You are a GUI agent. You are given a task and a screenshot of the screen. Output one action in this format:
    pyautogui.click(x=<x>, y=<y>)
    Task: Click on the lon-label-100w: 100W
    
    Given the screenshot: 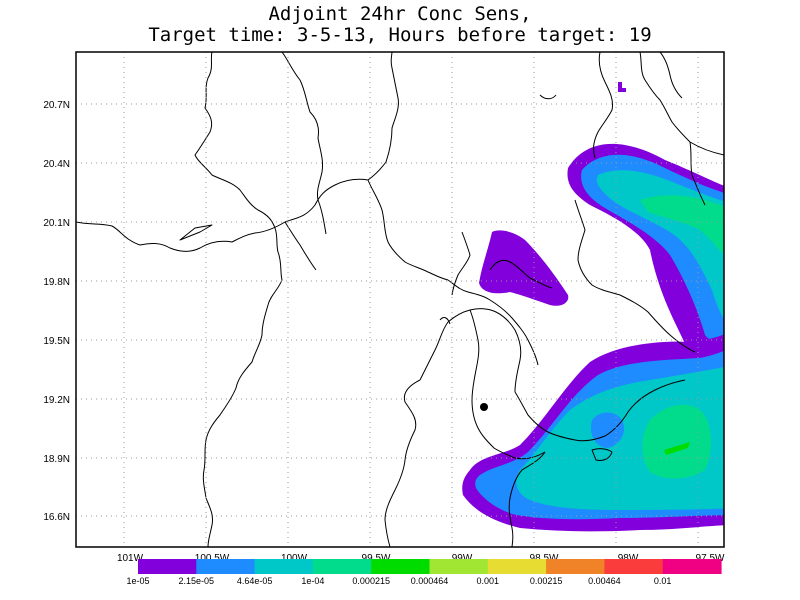 What is the action you would take?
    pyautogui.click(x=294, y=558)
    